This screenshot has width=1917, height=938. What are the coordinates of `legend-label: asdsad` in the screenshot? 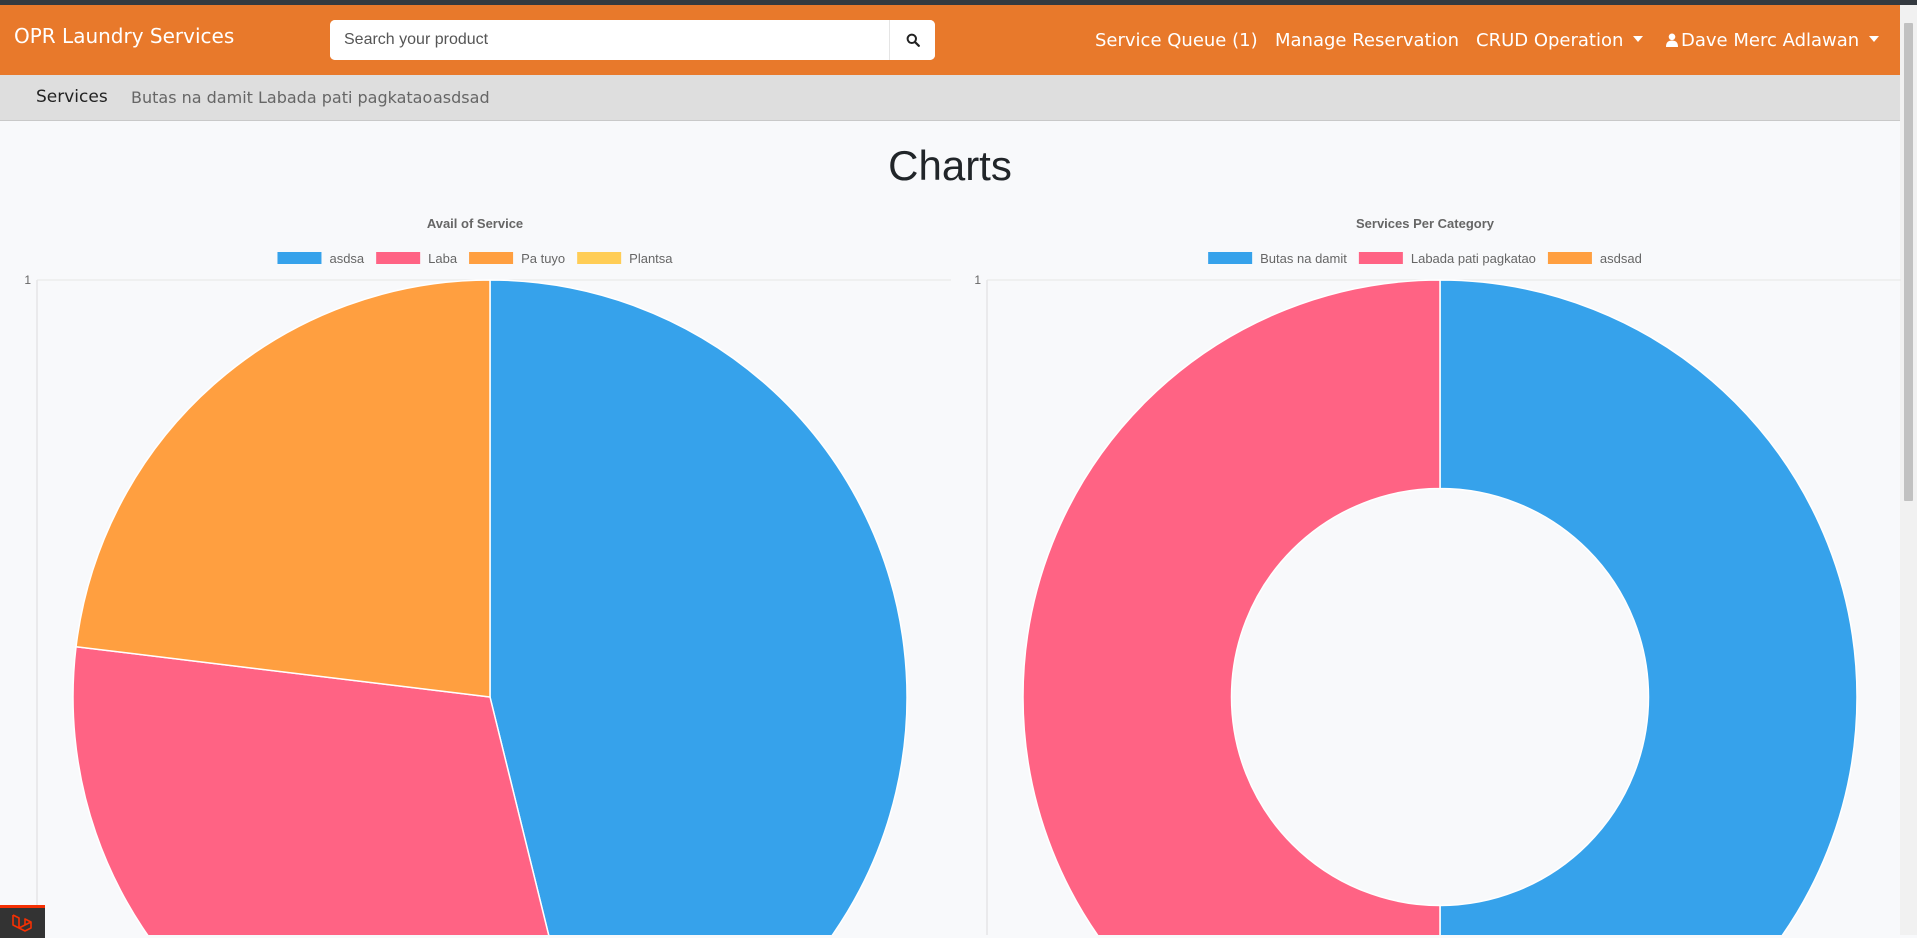 It's located at (1621, 258).